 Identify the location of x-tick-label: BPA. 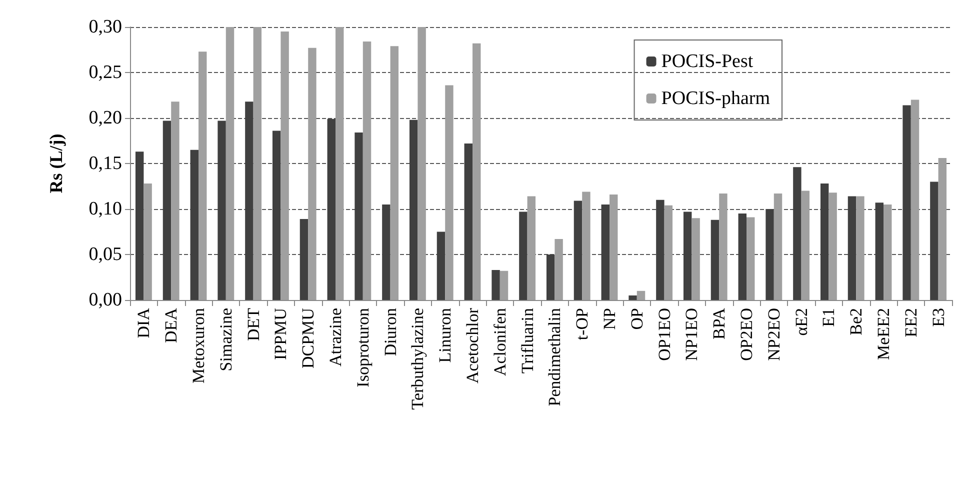
(719, 323).